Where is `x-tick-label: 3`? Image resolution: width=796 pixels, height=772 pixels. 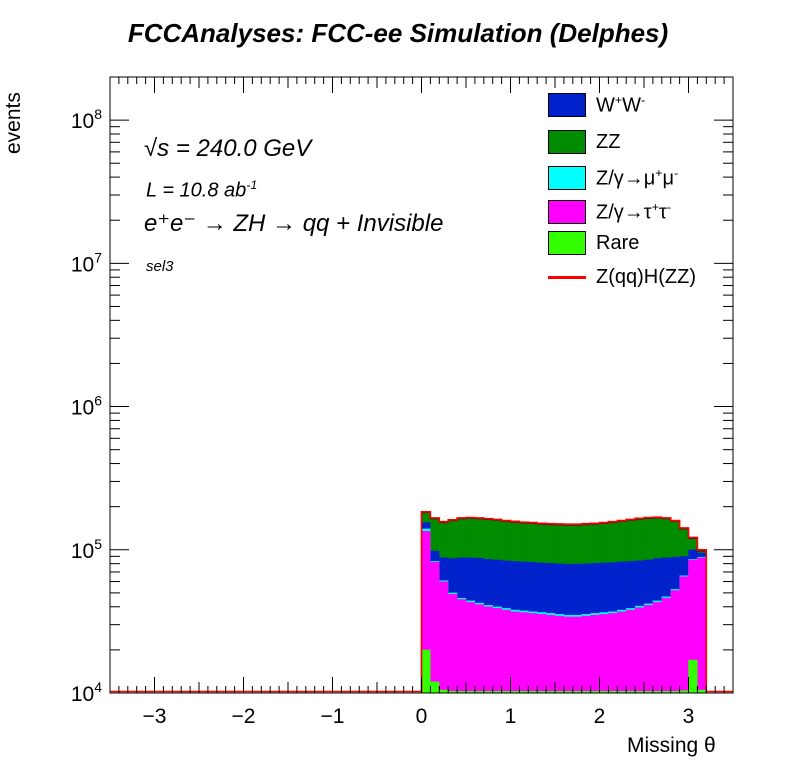
x-tick-label: 3 is located at coordinates (689, 716).